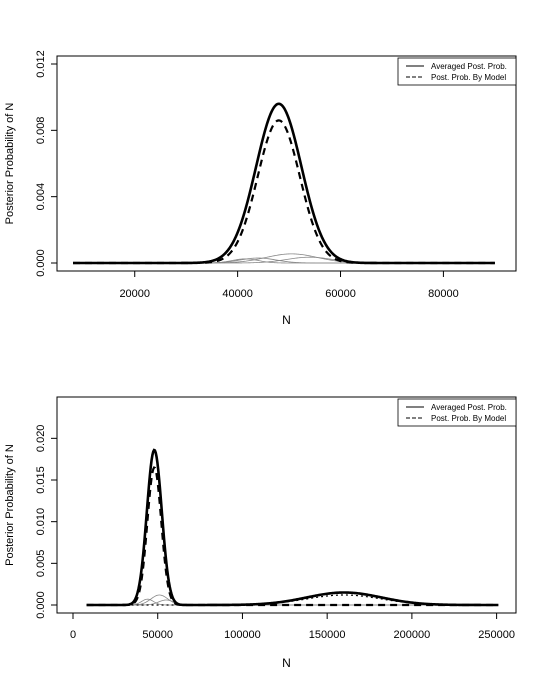 Image resolution: width=545 pixels, height=689 pixels. What do you see at coordinates (41, 197) in the screenshot?
I see `y-tick-label: 0.004` at bounding box center [41, 197].